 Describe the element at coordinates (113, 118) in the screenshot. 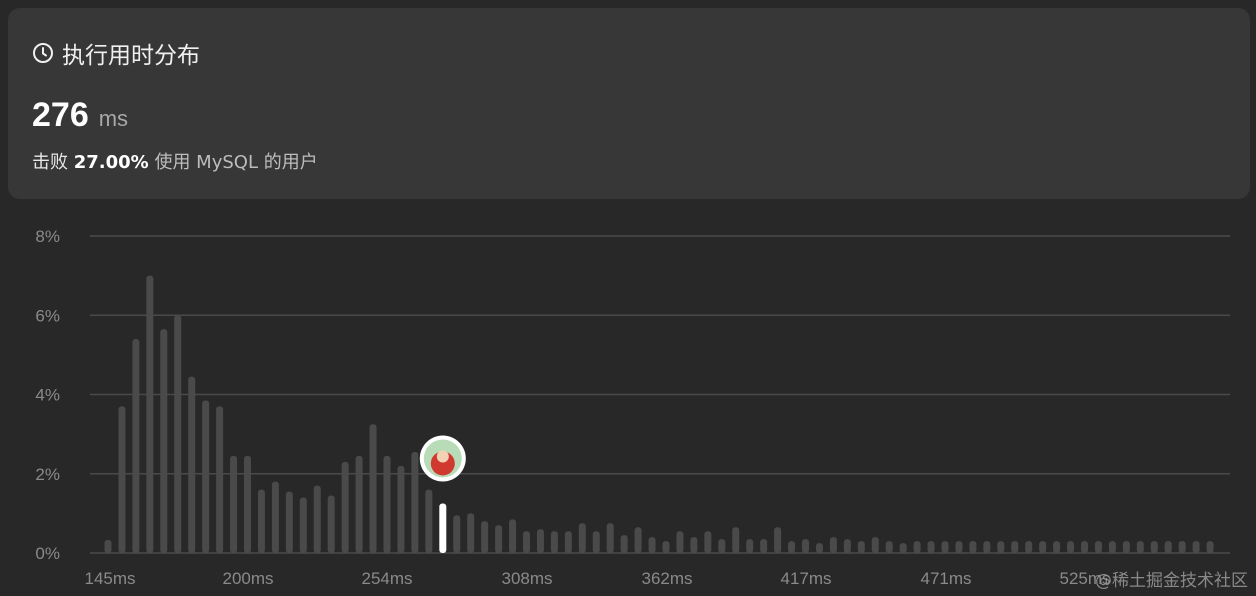

I see `runtime-unit: ms` at that location.